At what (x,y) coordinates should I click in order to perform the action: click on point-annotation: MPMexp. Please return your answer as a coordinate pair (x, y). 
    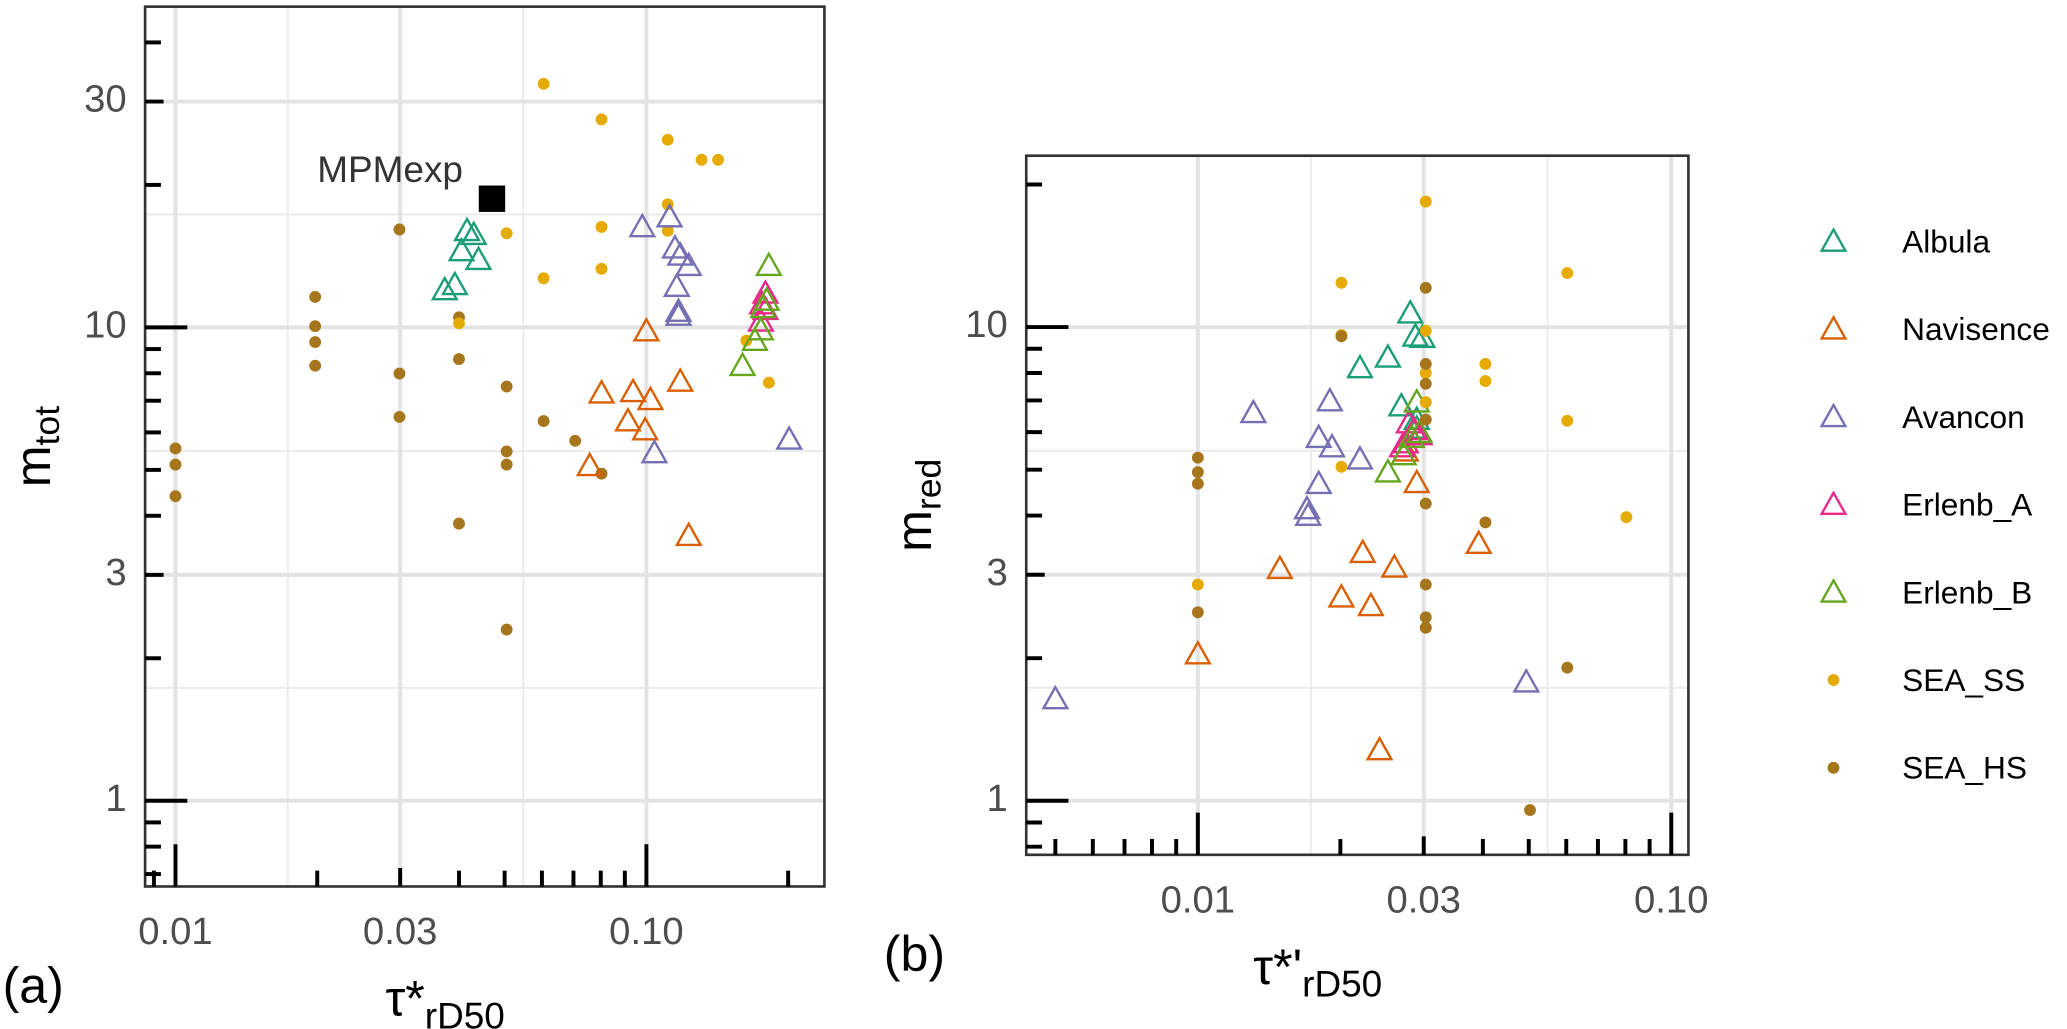
    Looking at the image, I should click on (390, 169).